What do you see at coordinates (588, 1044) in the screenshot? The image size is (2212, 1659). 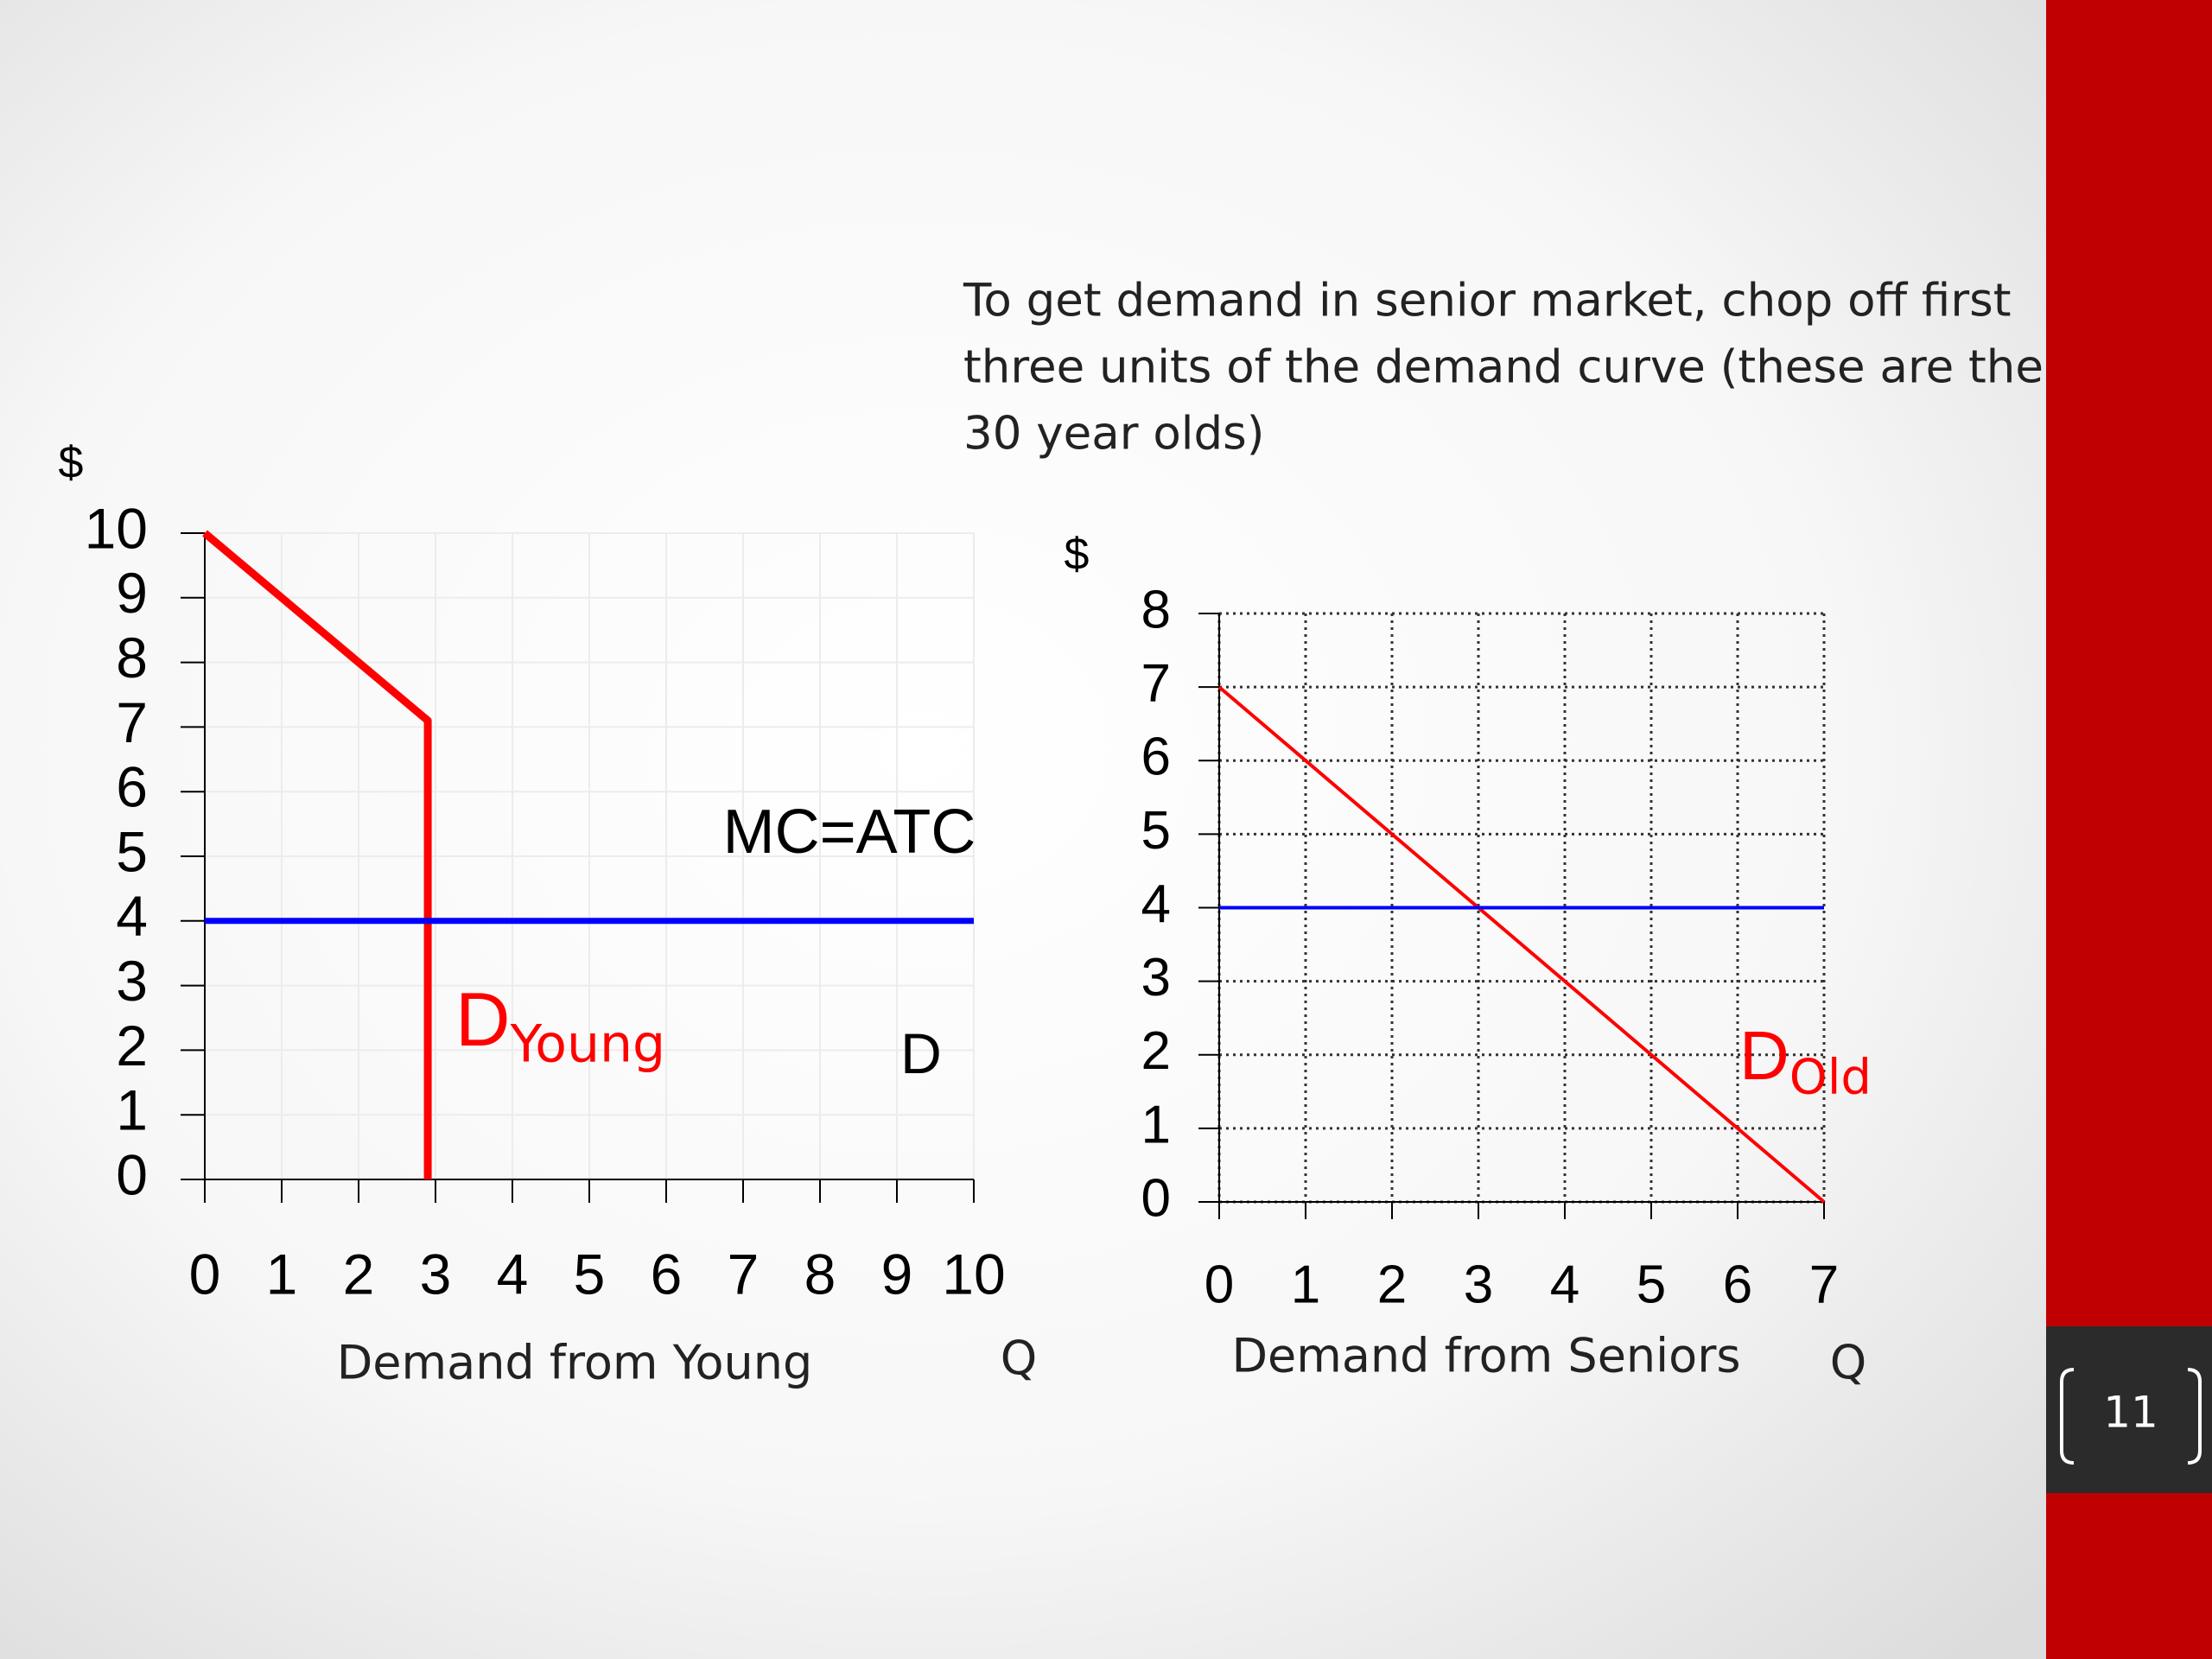 I see `annotation-subscript: Young` at bounding box center [588, 1044].